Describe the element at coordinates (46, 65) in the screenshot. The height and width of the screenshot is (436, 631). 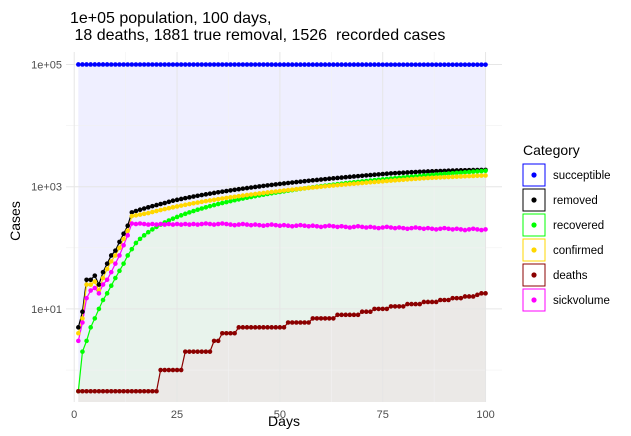
I see `y-tick-label: 1e+05` at that location.